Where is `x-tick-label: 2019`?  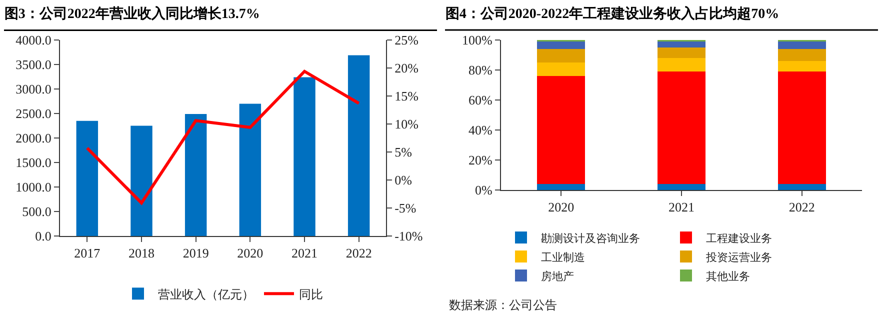 x-tick-label: 2019 is located at coordinates (195, 253).